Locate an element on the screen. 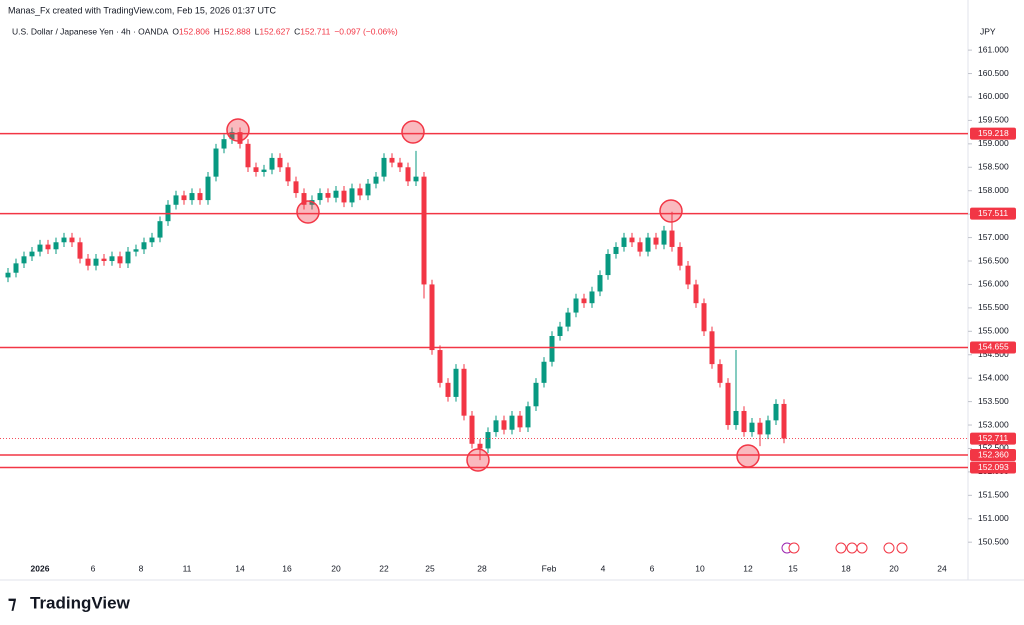  x-tick-label: 16 is located at coordinates (287, 568).